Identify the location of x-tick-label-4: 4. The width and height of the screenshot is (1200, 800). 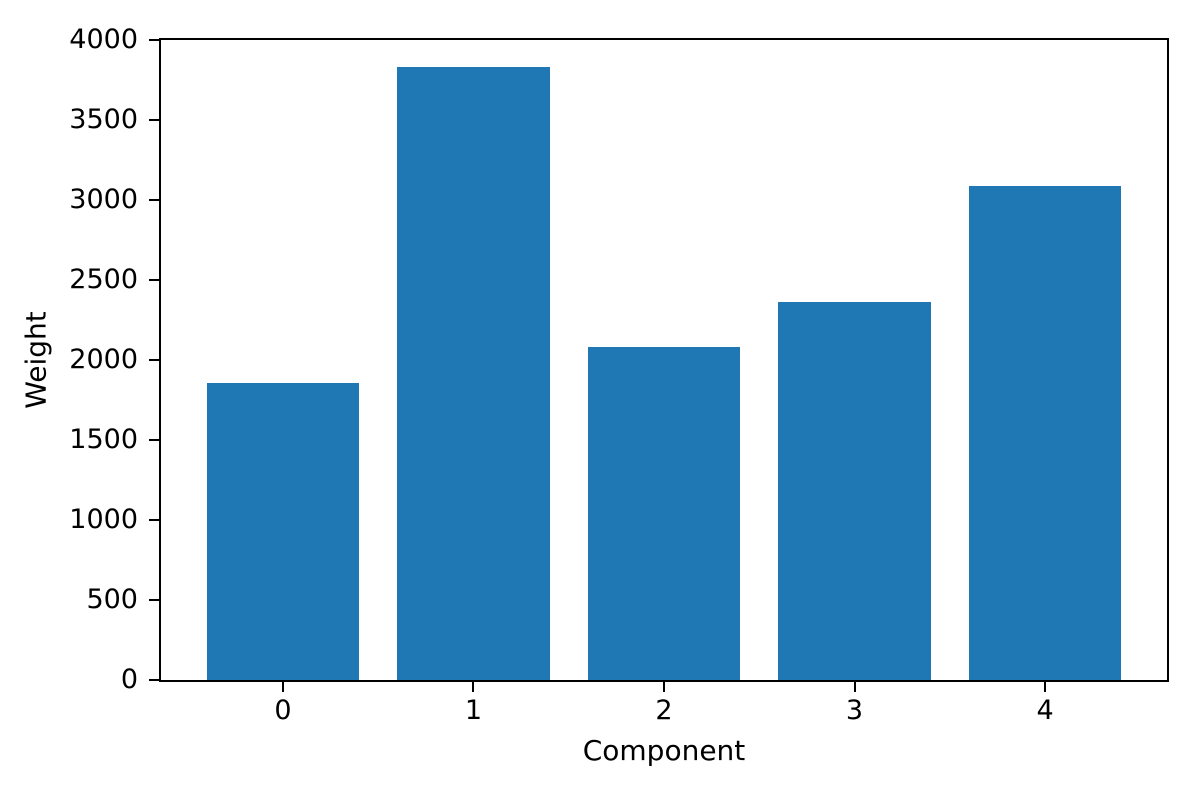
(1045, 710).